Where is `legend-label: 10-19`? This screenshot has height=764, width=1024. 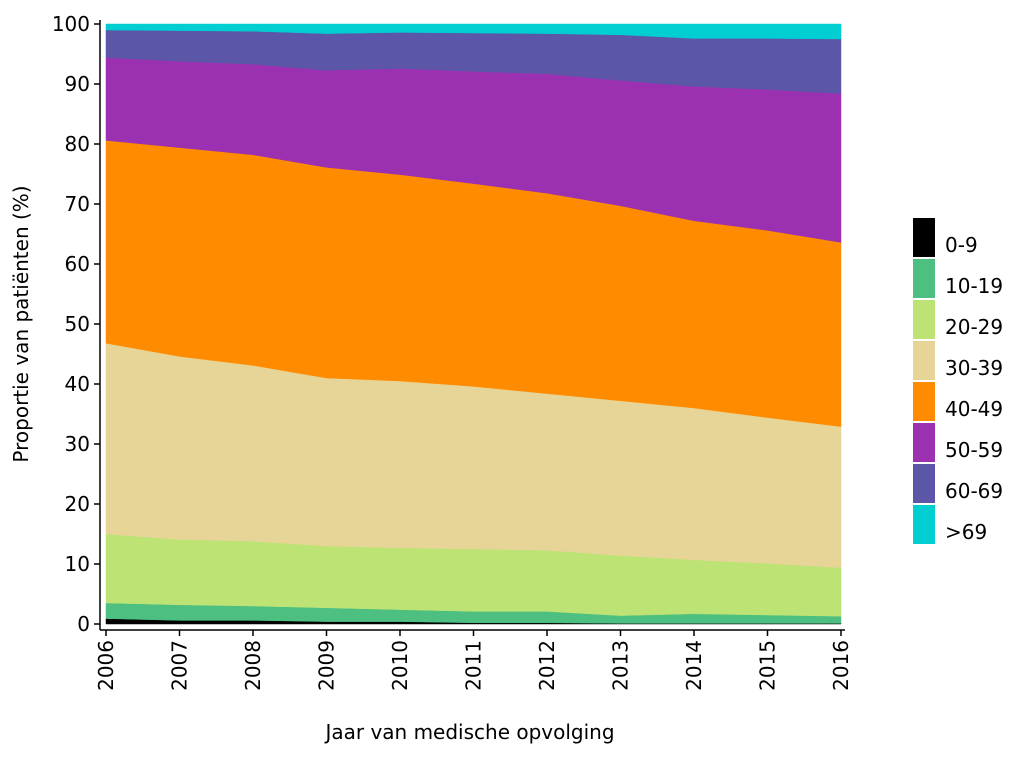 legend-label: 10-19 is located at coordinates (974, 286).